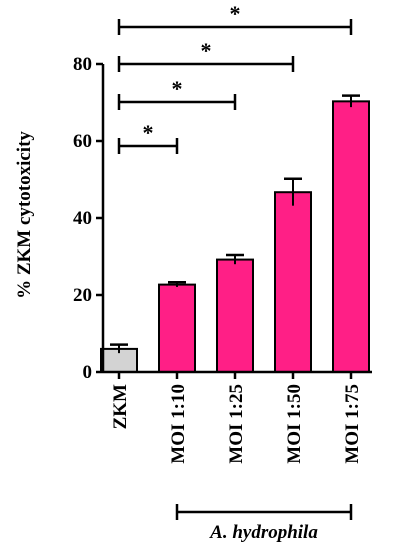 This screenshot has width=406, height=550. What do you see at coordinates (82, 64) in the screenshot?
I see `y-tick-label: 80` at bounding box center [82, 64].